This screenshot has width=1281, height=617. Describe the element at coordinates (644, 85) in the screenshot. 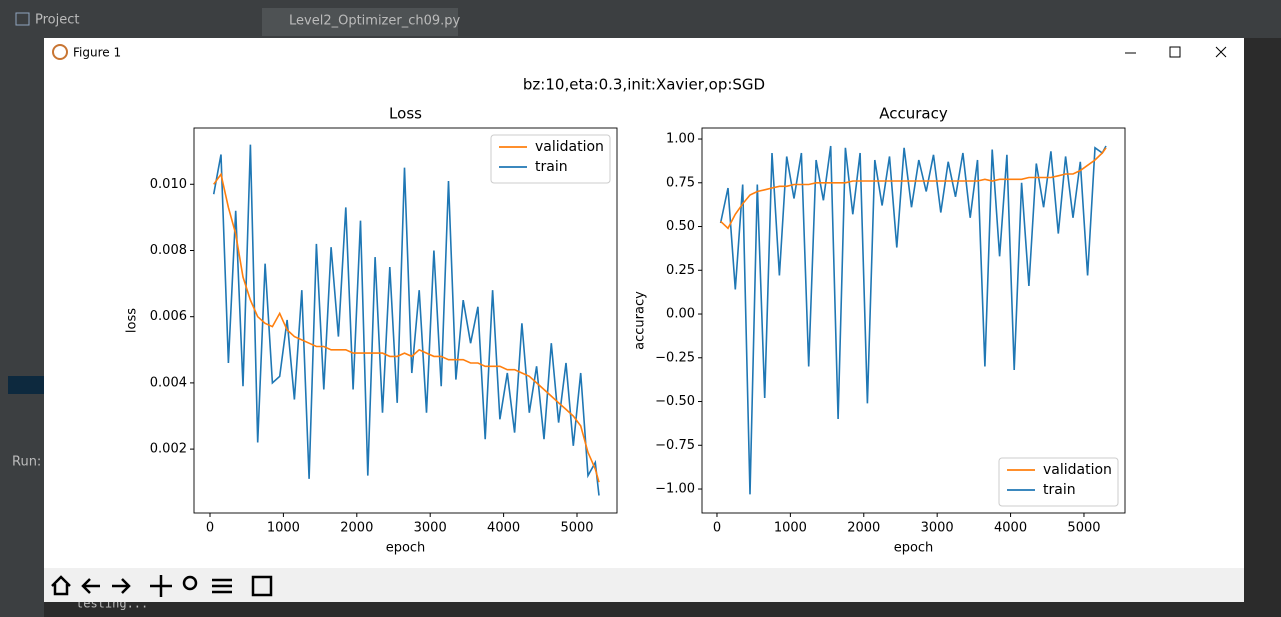

I see `suptitle: bz:10,eta:0.3,init:Xavier,op:SGD` at that location.